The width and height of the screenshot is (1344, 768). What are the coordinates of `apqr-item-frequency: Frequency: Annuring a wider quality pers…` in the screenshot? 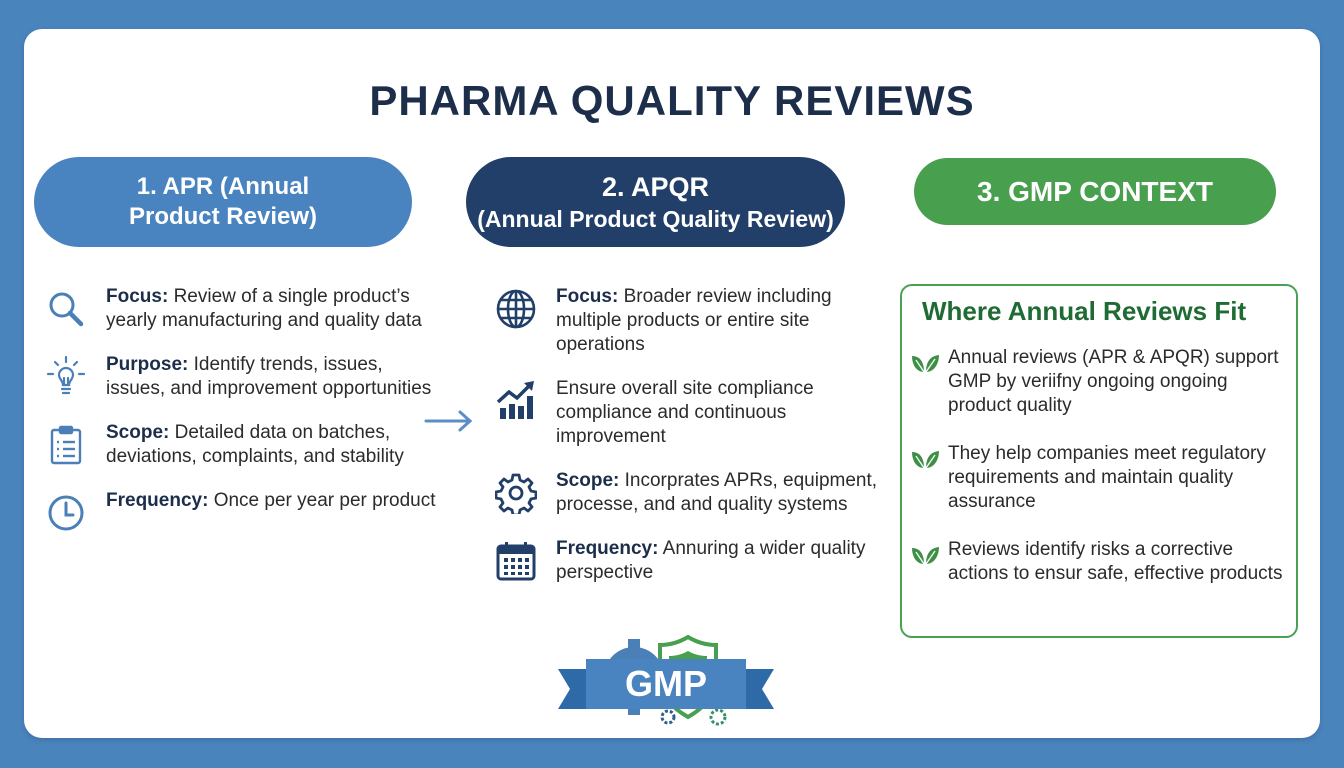 It's located at (694, 561).